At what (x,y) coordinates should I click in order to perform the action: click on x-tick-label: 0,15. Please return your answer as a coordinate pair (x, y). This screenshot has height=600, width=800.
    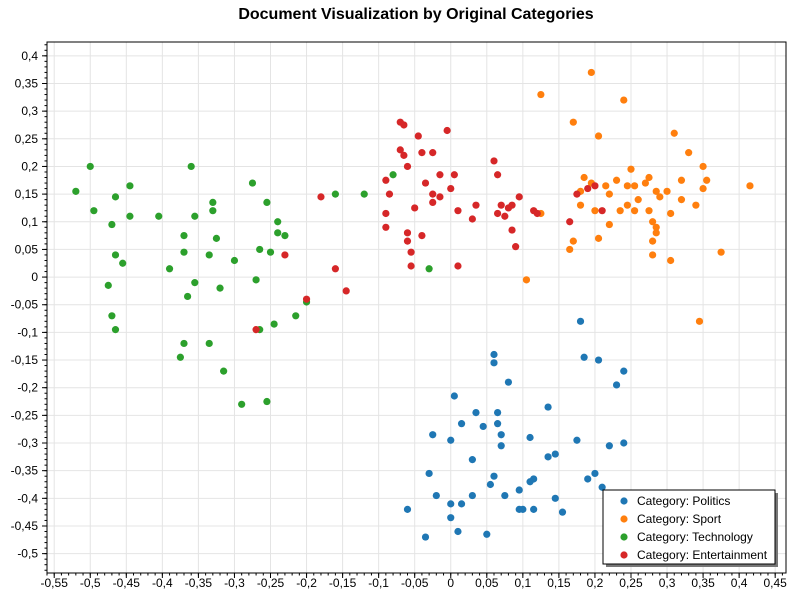
    Looking at the image, I should click on (559, 583).